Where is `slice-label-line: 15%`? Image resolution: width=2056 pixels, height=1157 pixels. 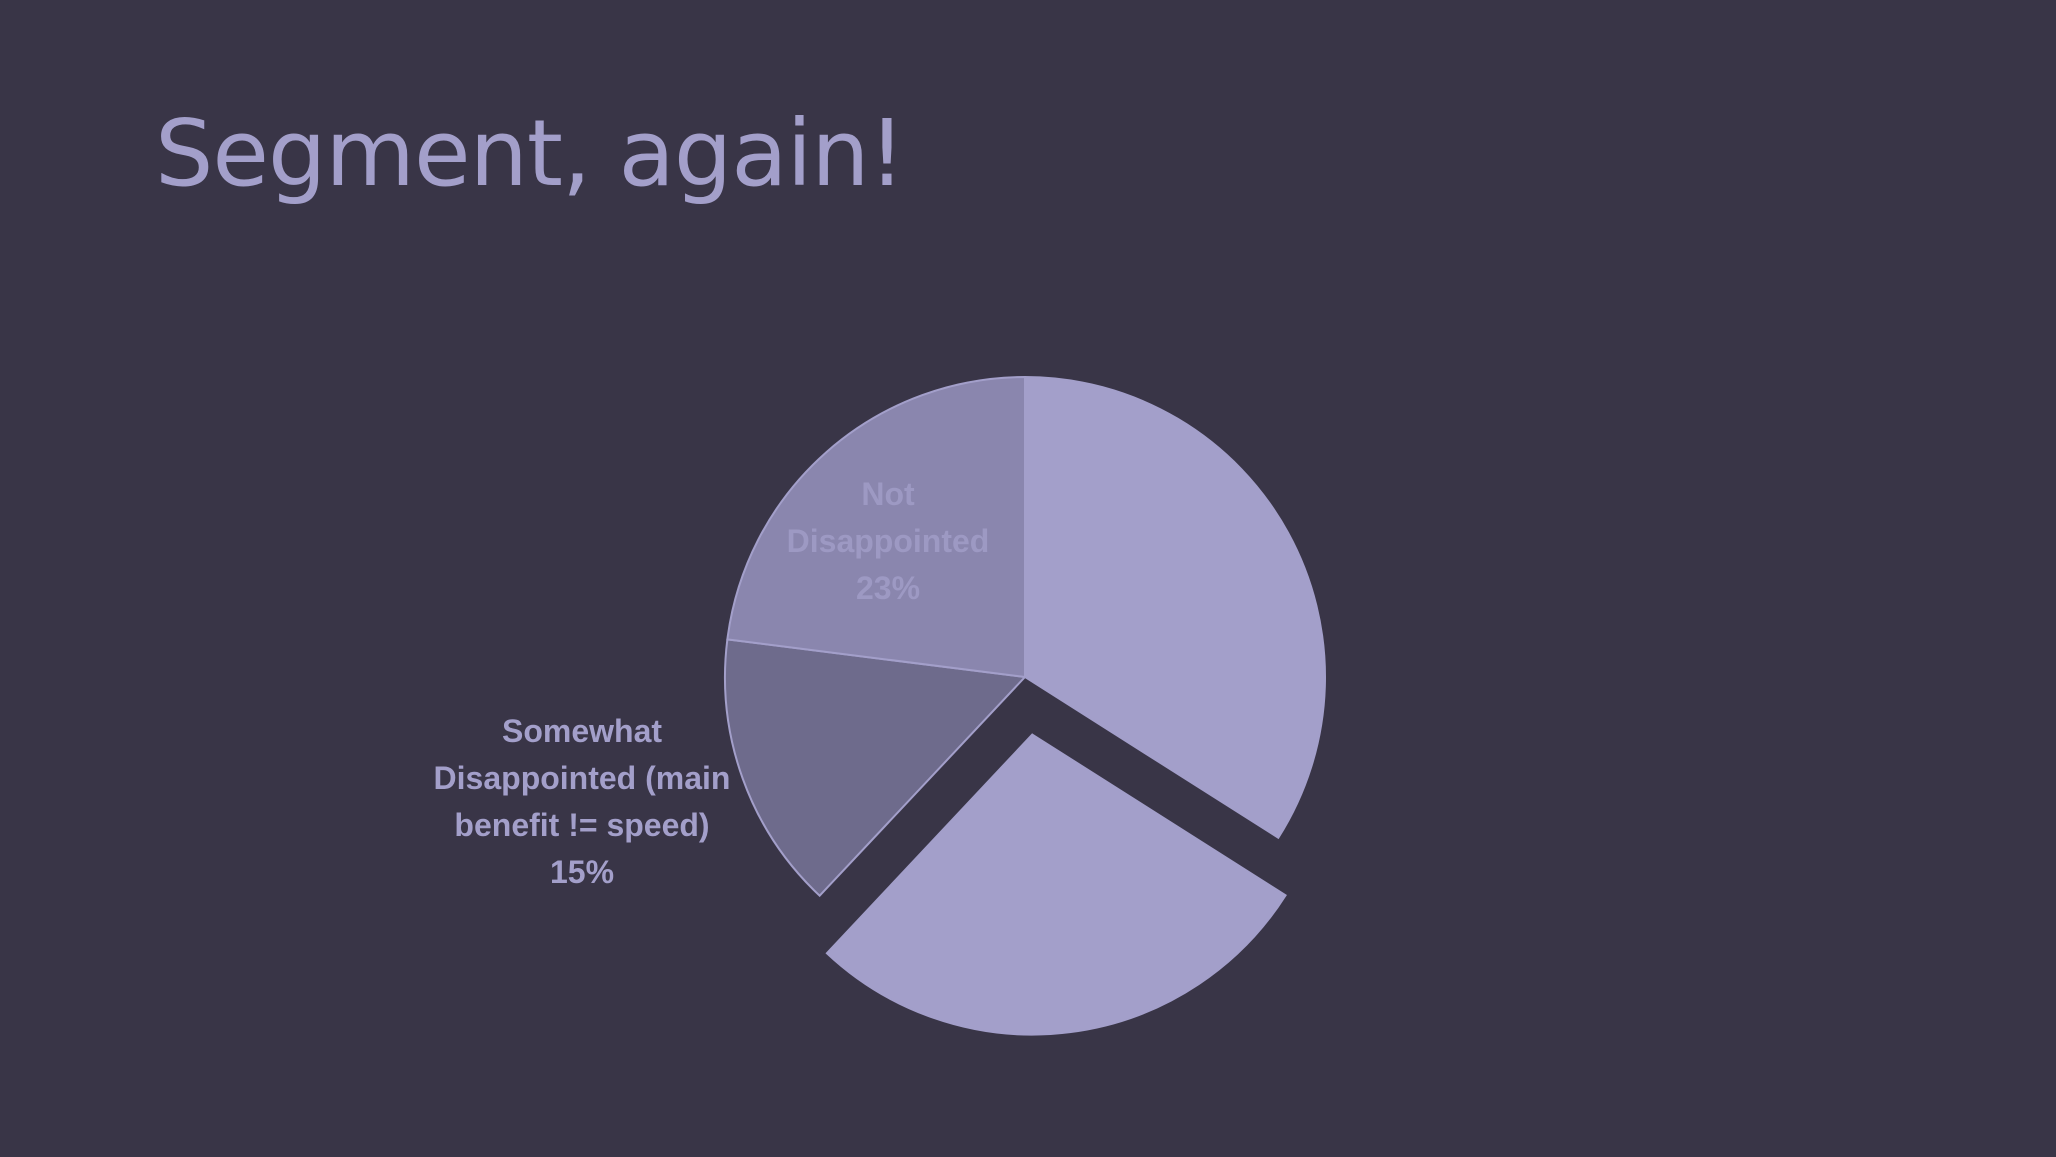
slice-label-line: 15% is located at coordinates (582, 872).